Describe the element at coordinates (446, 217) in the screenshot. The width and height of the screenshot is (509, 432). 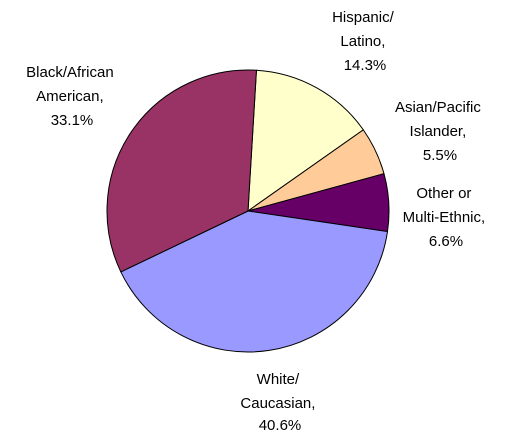
I see `slice-label-other: Other or Multi-Ethnic, 6.6%` at that location.